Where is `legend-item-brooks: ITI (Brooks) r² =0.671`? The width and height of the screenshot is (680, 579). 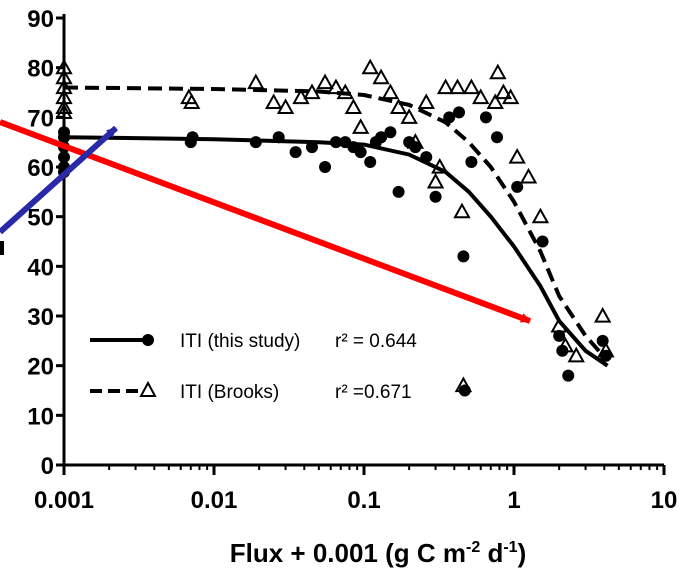
legend-item-brooks: ITI (Brooks) r² =0.671 is located at coordinates (251, 391).